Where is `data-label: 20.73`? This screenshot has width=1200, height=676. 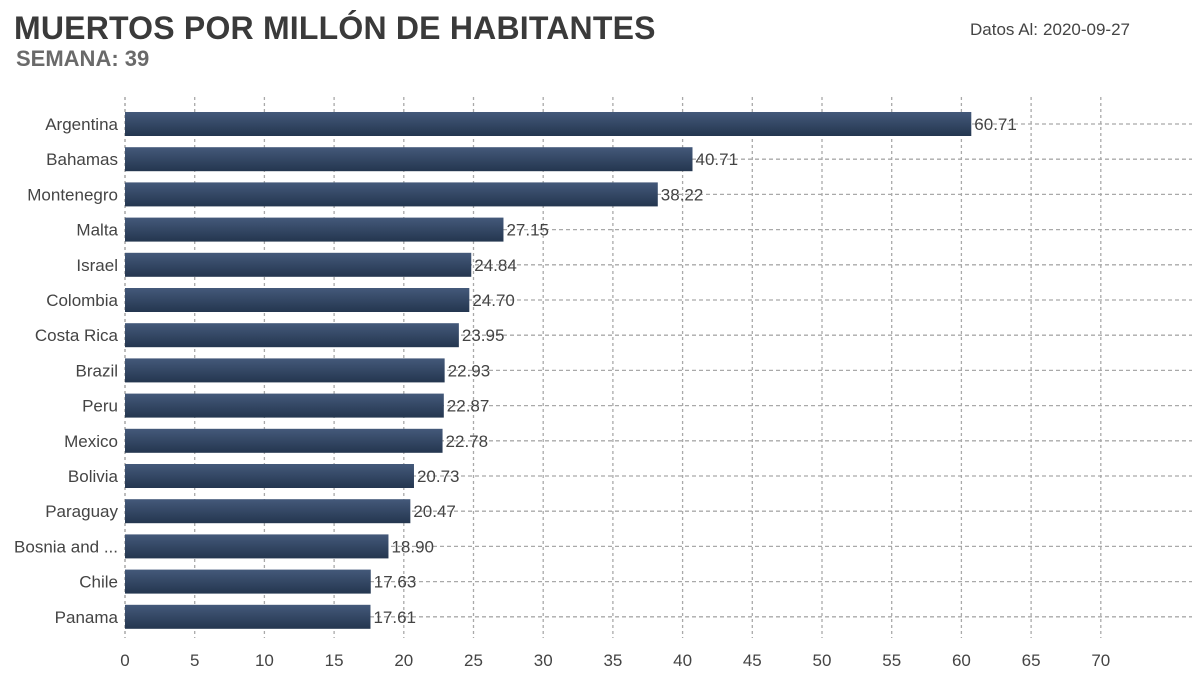 data-label: 20.73 is located at coordinates (438, 476).